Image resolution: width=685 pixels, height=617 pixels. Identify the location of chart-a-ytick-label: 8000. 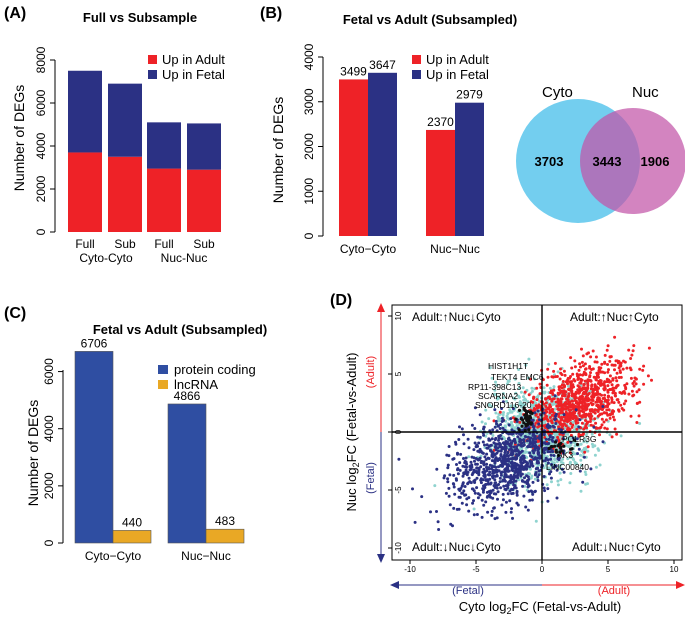
(41, 59).